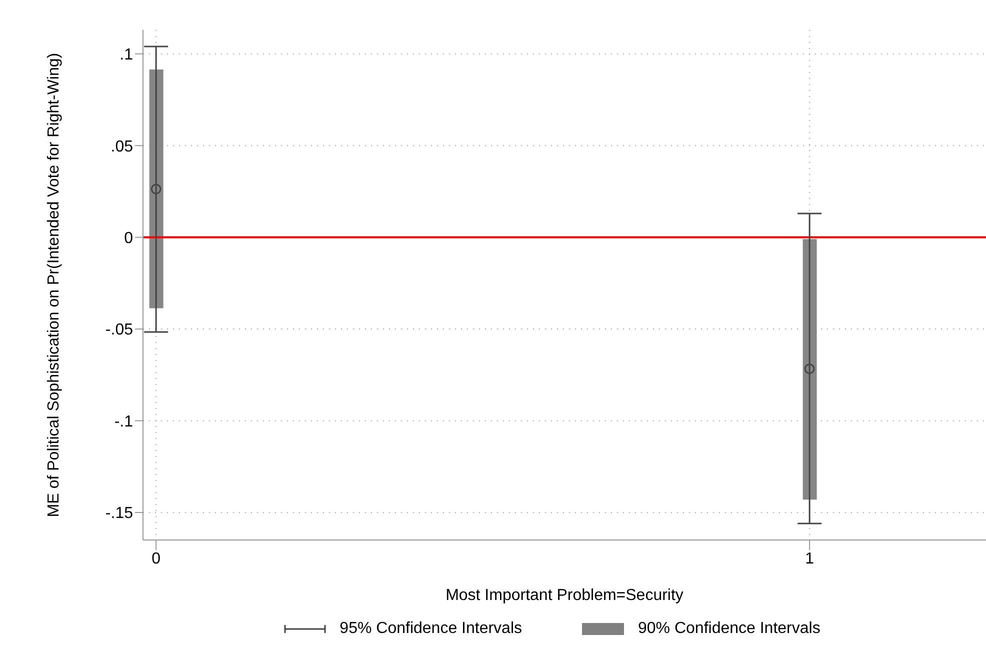  I want to click on legend-label: 90% Confidence Intervals, so click(729, 629).